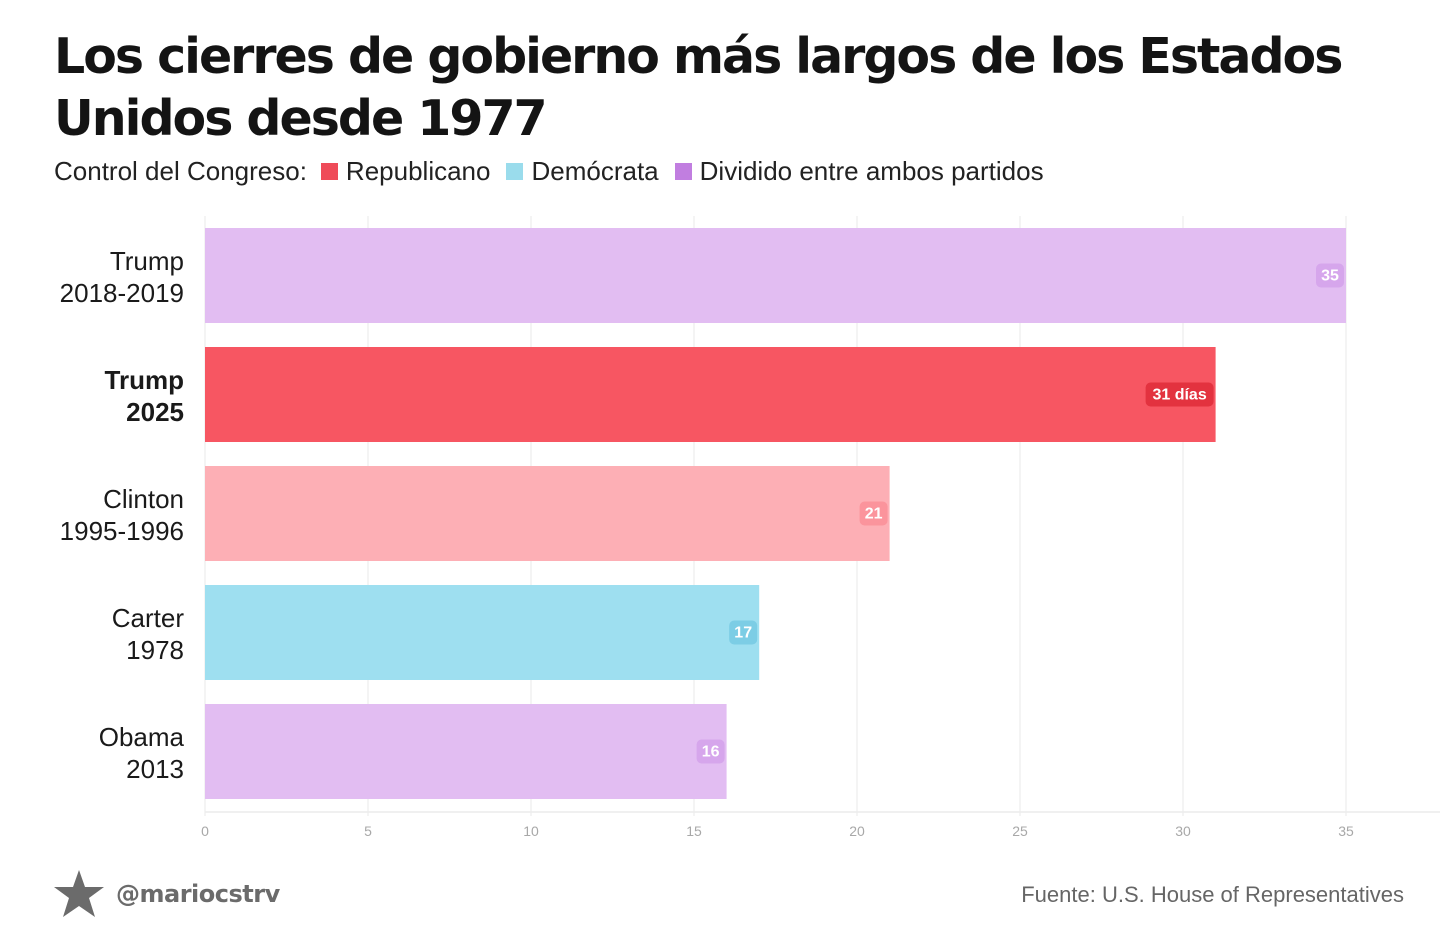  Describe the element at coordinates (122, 293) in the screenshot. I see `category-years: 2018-2019` at that location.